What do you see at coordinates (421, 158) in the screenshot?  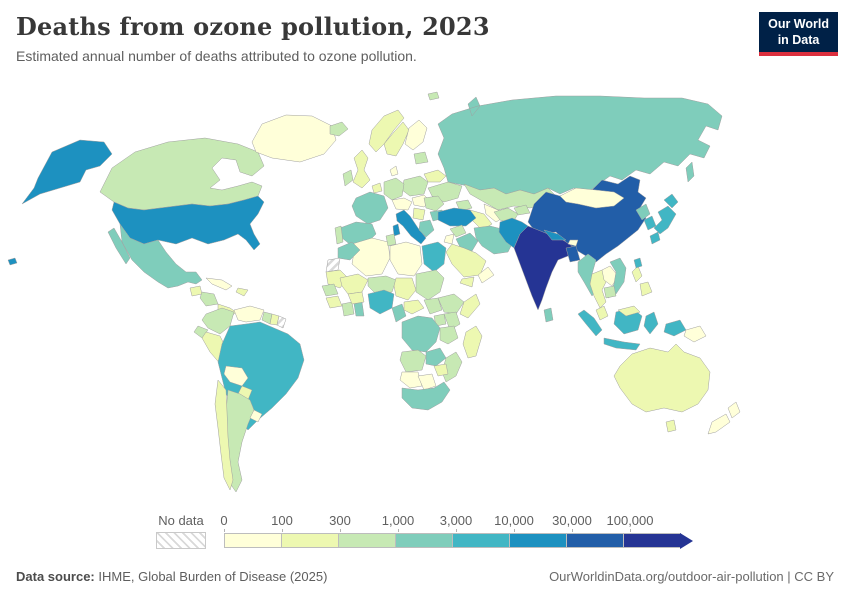 I see `country-baltics` at bounding box center [421, 158].